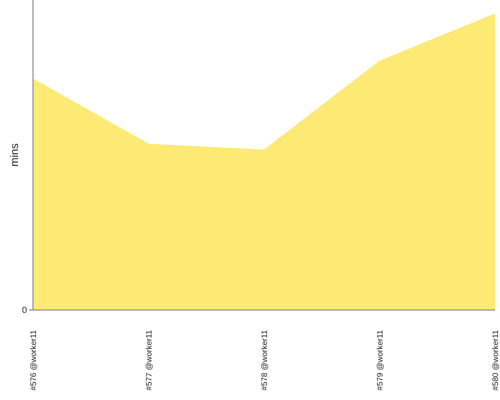  I want to click on x-tick-label: #578 @worker11, so click(264, 359).